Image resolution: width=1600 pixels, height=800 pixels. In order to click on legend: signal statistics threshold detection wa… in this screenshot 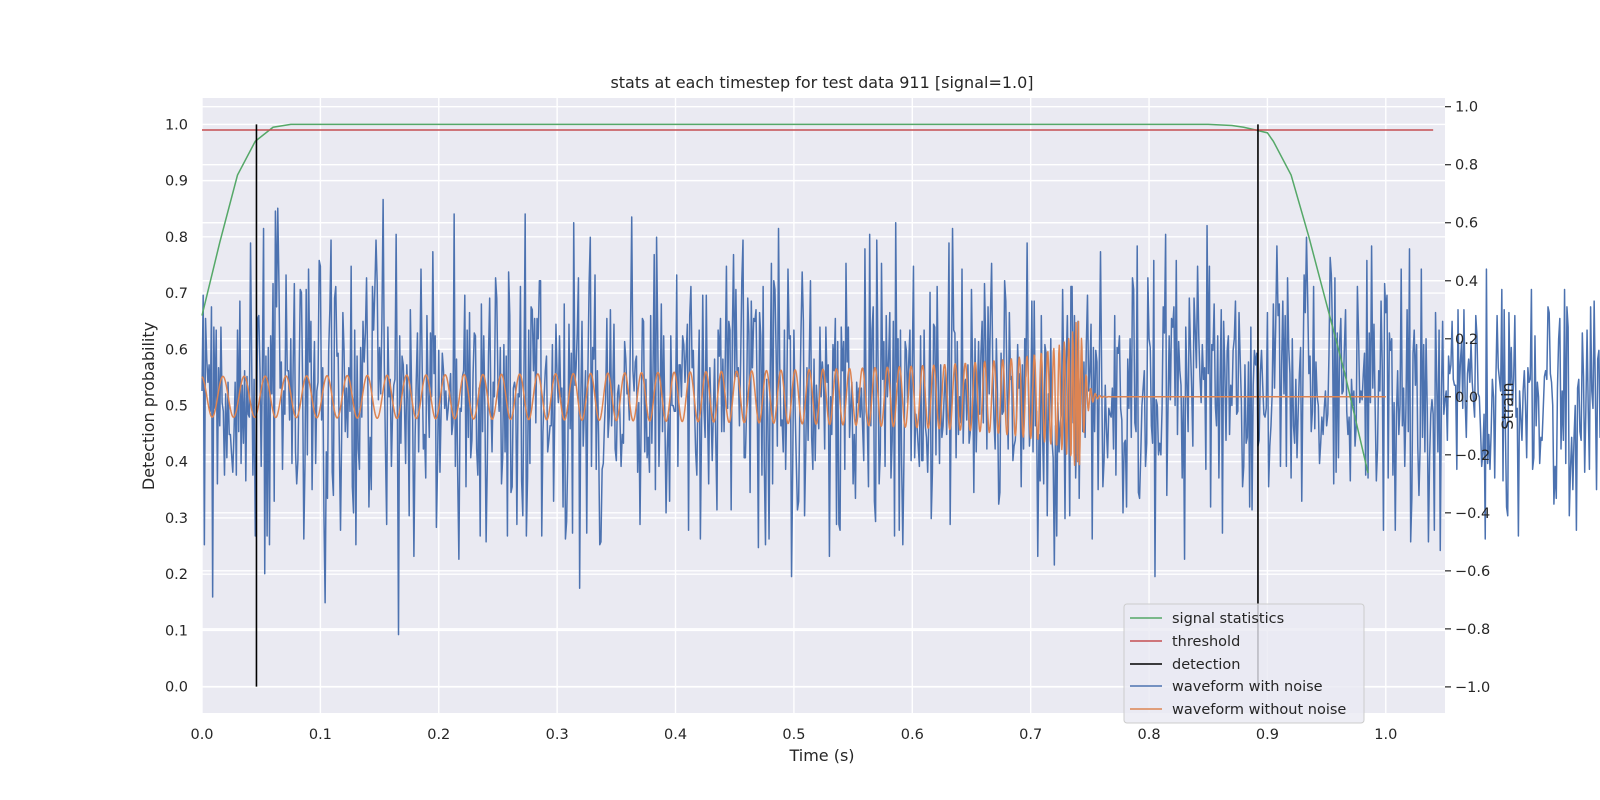, I will do `click(1244, 663)`.